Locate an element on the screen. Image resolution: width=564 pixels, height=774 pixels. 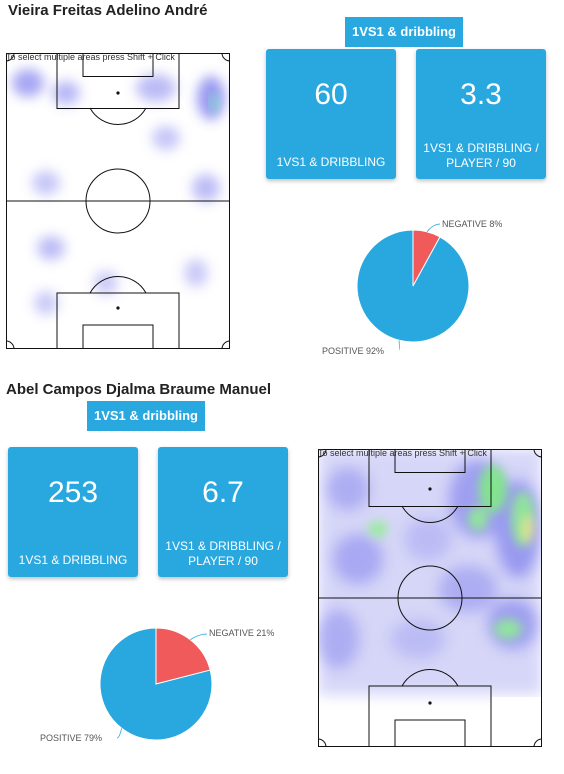
player-name: Vieira Freitas Adelino André is located at coordinates (108, 10).